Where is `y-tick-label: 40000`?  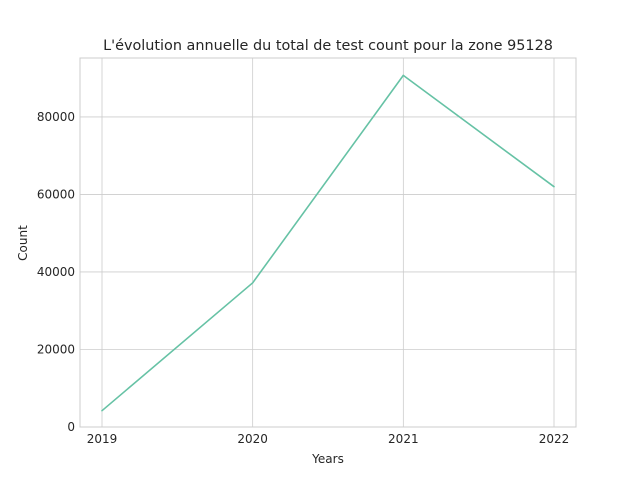 y-tick-label: 40000 is located at coordinates (56, 272).